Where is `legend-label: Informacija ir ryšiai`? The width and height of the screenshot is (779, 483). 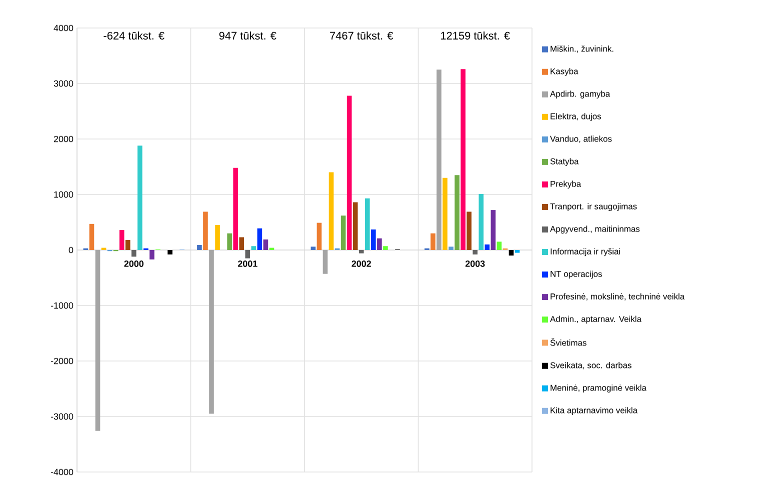
legend-label: Informacija ir ryšiai is located at coordinates (585, 252).